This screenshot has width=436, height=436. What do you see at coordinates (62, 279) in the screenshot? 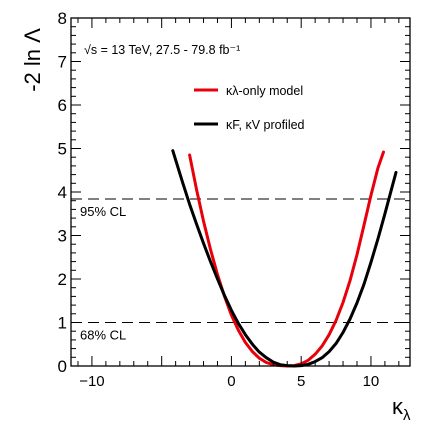
I see `y-tick-label: 2` at bounding box center [62, 279].